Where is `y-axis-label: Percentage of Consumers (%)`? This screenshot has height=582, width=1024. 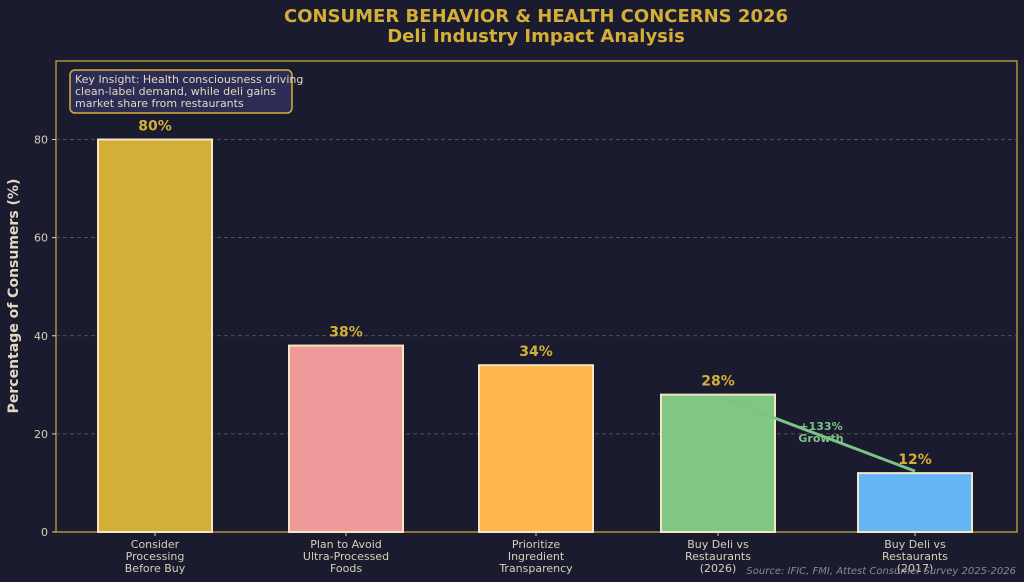 y-axis-label: Percentage of Consumers (%) is located at coordinates (14, 296).